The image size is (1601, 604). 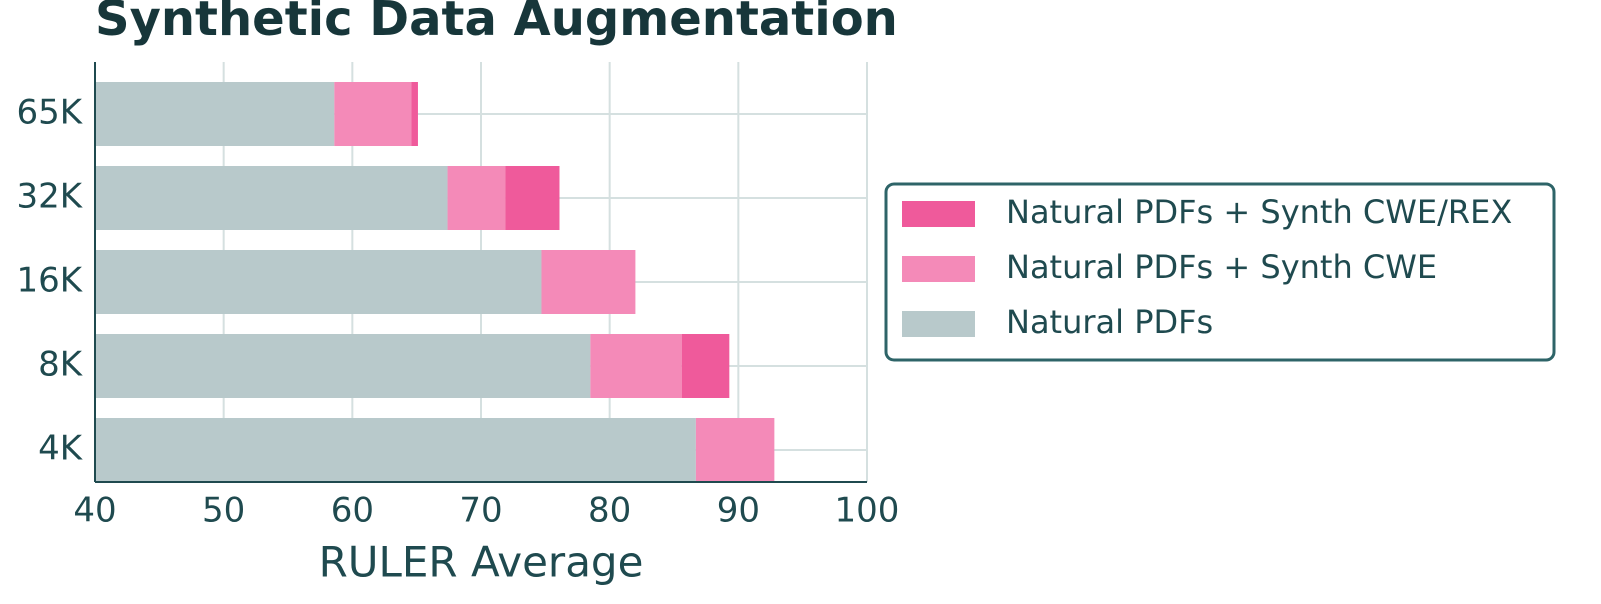 I want to click on y-tick-label: 65K, so click(x=49, y=113).